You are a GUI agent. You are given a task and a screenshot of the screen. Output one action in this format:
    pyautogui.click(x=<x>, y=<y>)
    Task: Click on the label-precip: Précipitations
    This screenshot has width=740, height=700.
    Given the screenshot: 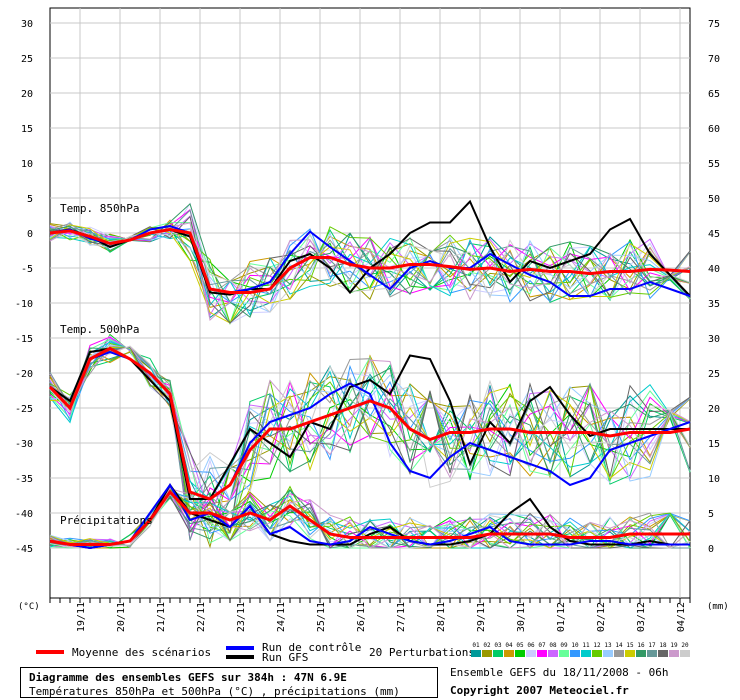 What is the action you would take?
    pyautogui.click(x=106, y=520)
    